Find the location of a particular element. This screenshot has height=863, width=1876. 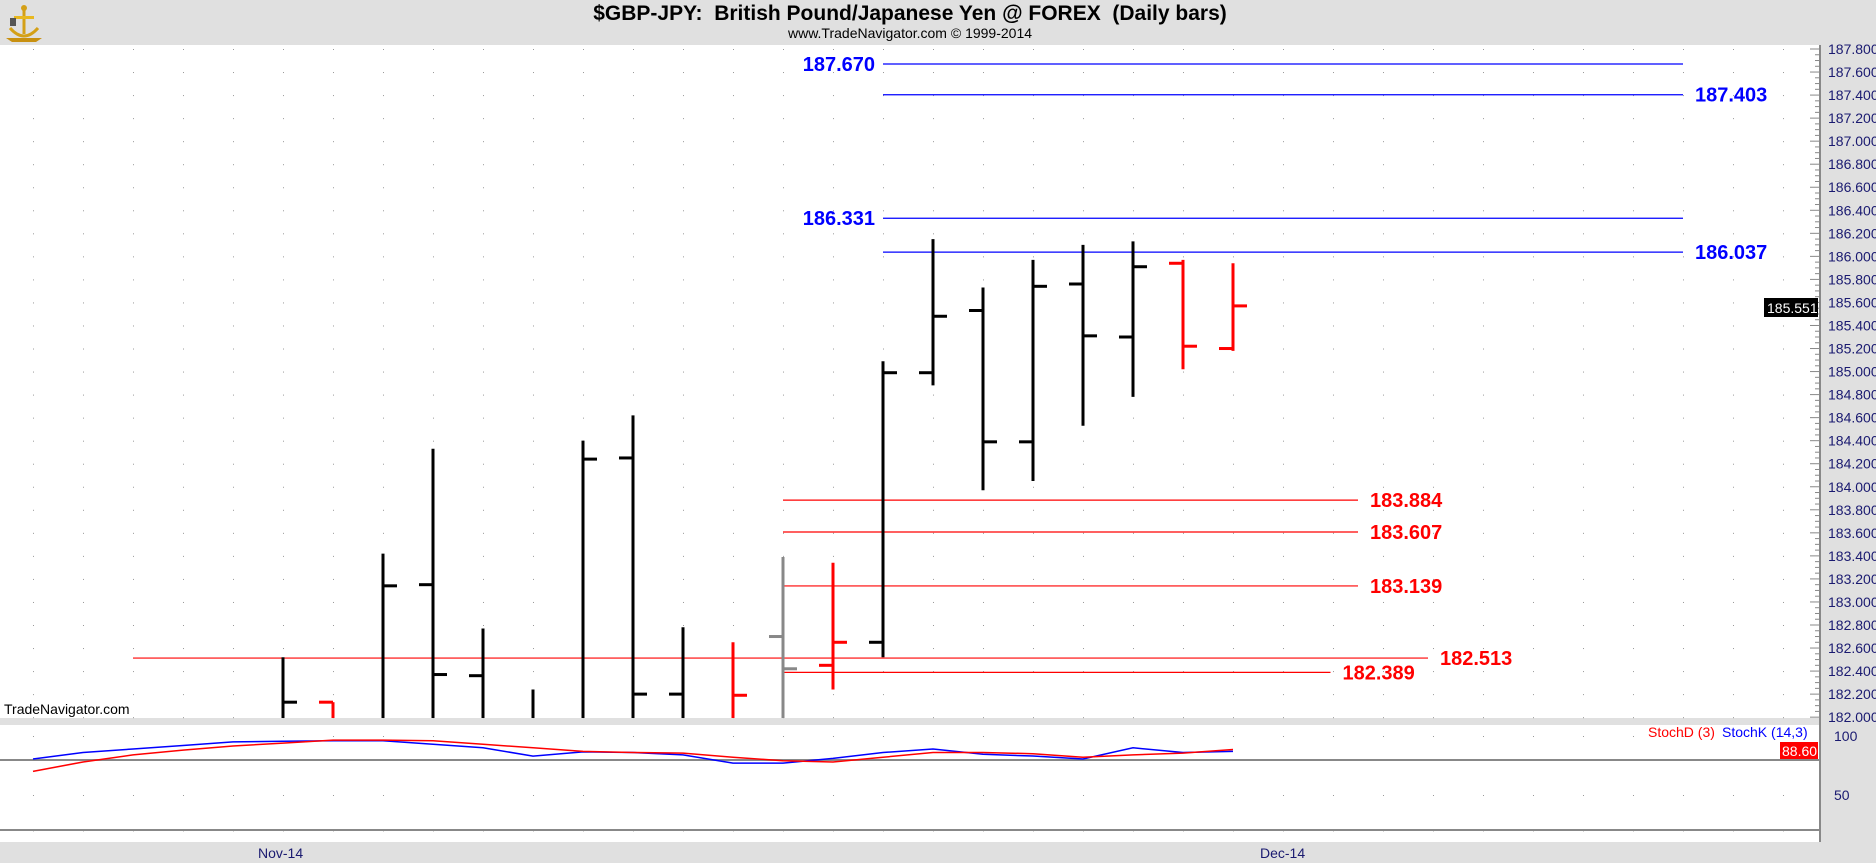

price-tick-label: 185.400 is located at coordinates (1852, 325).